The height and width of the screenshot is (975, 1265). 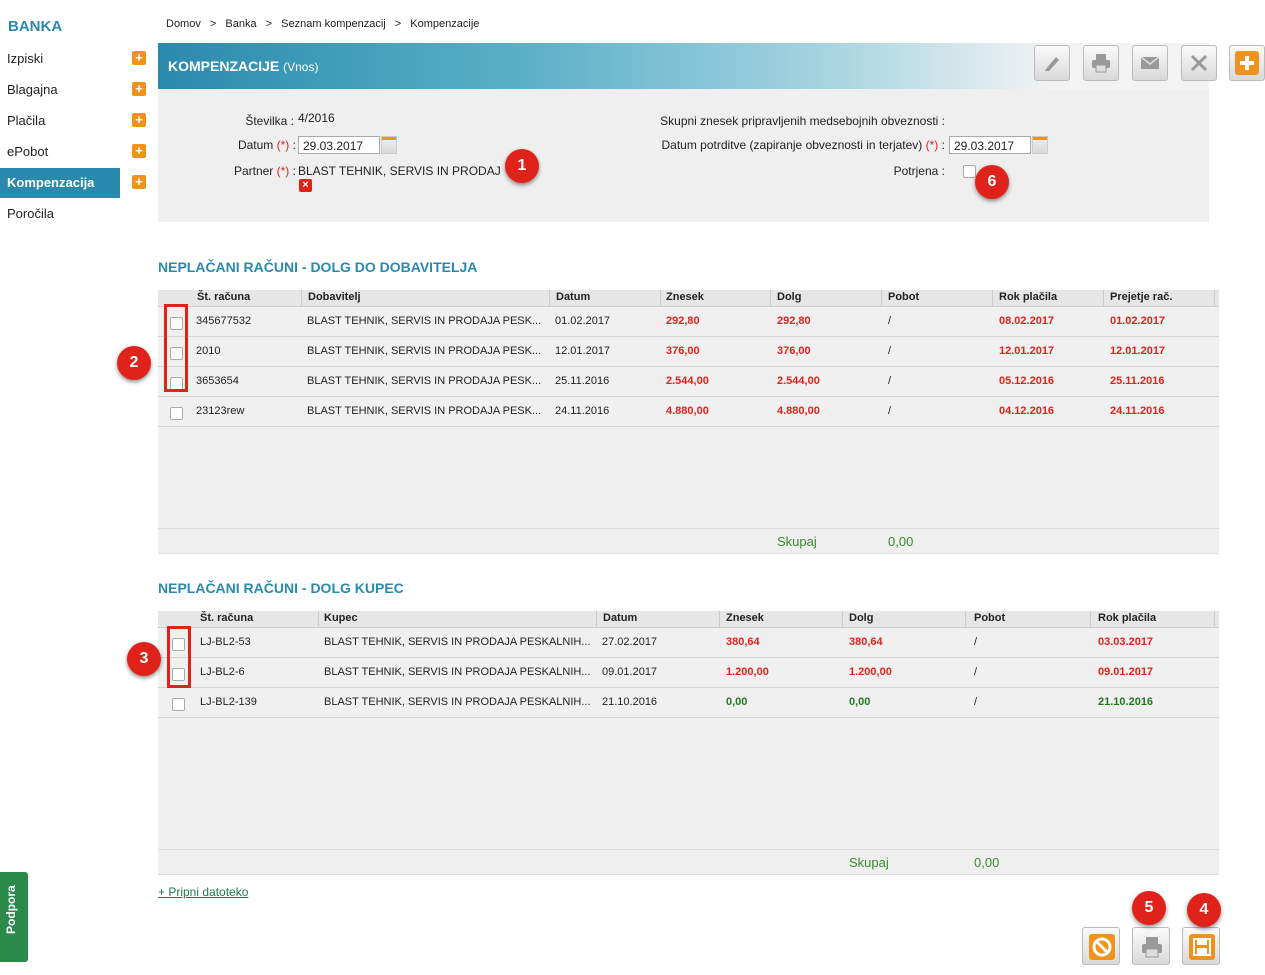 I want to click on breadcrumb-banka: Banka, so click(x=241, y=24).